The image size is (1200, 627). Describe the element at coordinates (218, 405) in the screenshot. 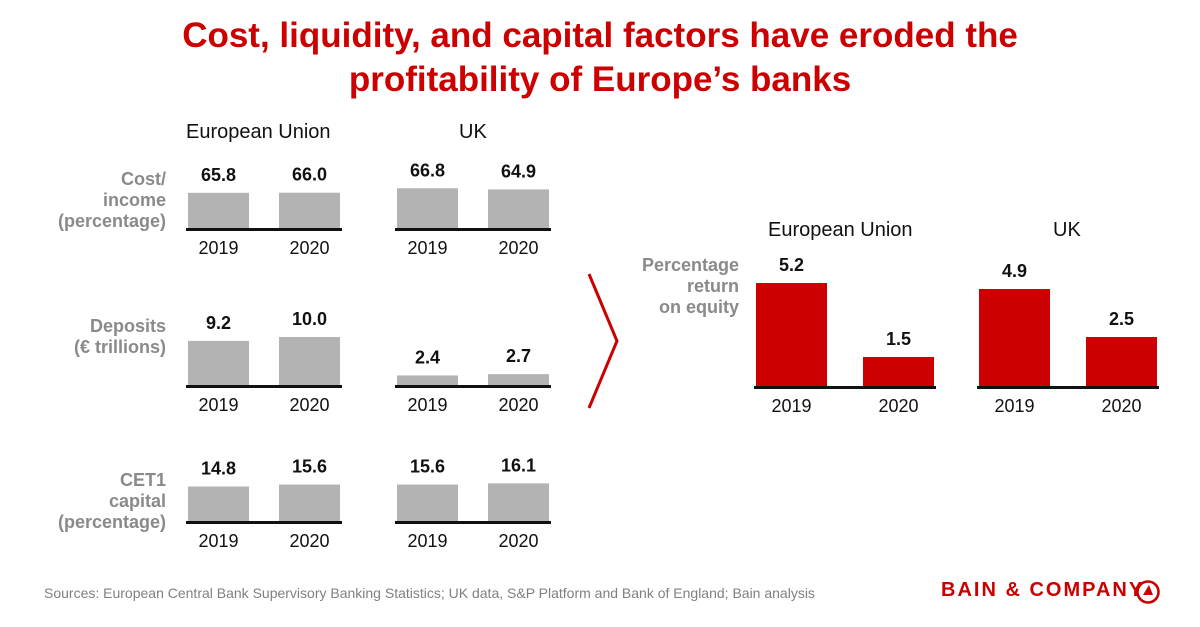

I see `tick-label-deposits-eu-2019: 2019` at that location.